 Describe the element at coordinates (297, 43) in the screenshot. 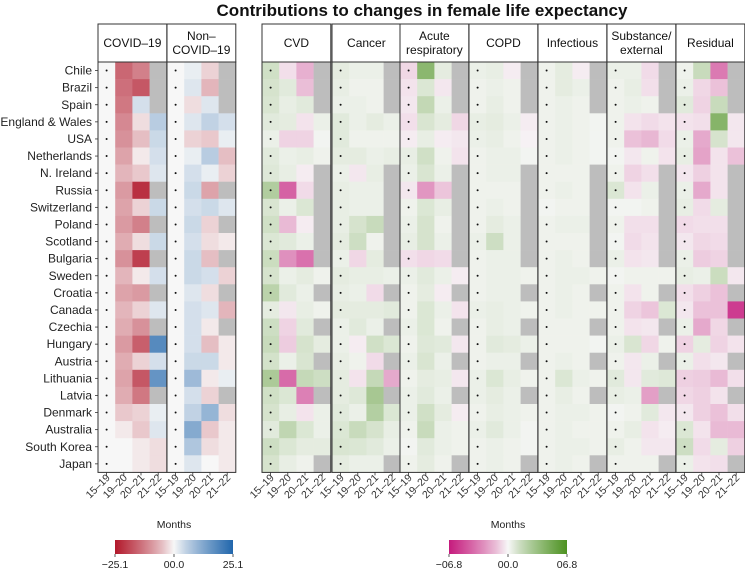

I see `panel-label-cvd: CVD` at that location.